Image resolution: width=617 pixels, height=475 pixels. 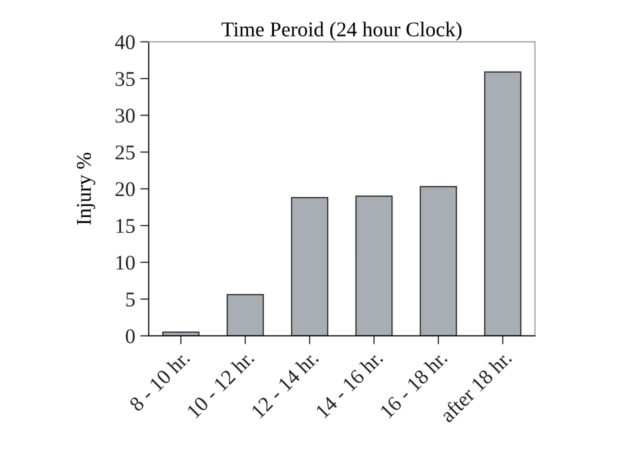 What do you see at coordinates (125, 79) in the screenshot?
I see `y-tick-label: 35` at bounding box center [125, 79].